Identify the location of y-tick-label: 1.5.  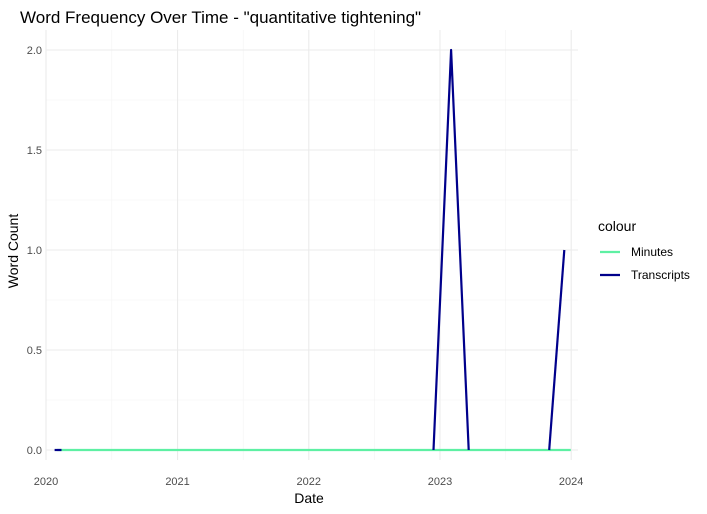
(34, 151).